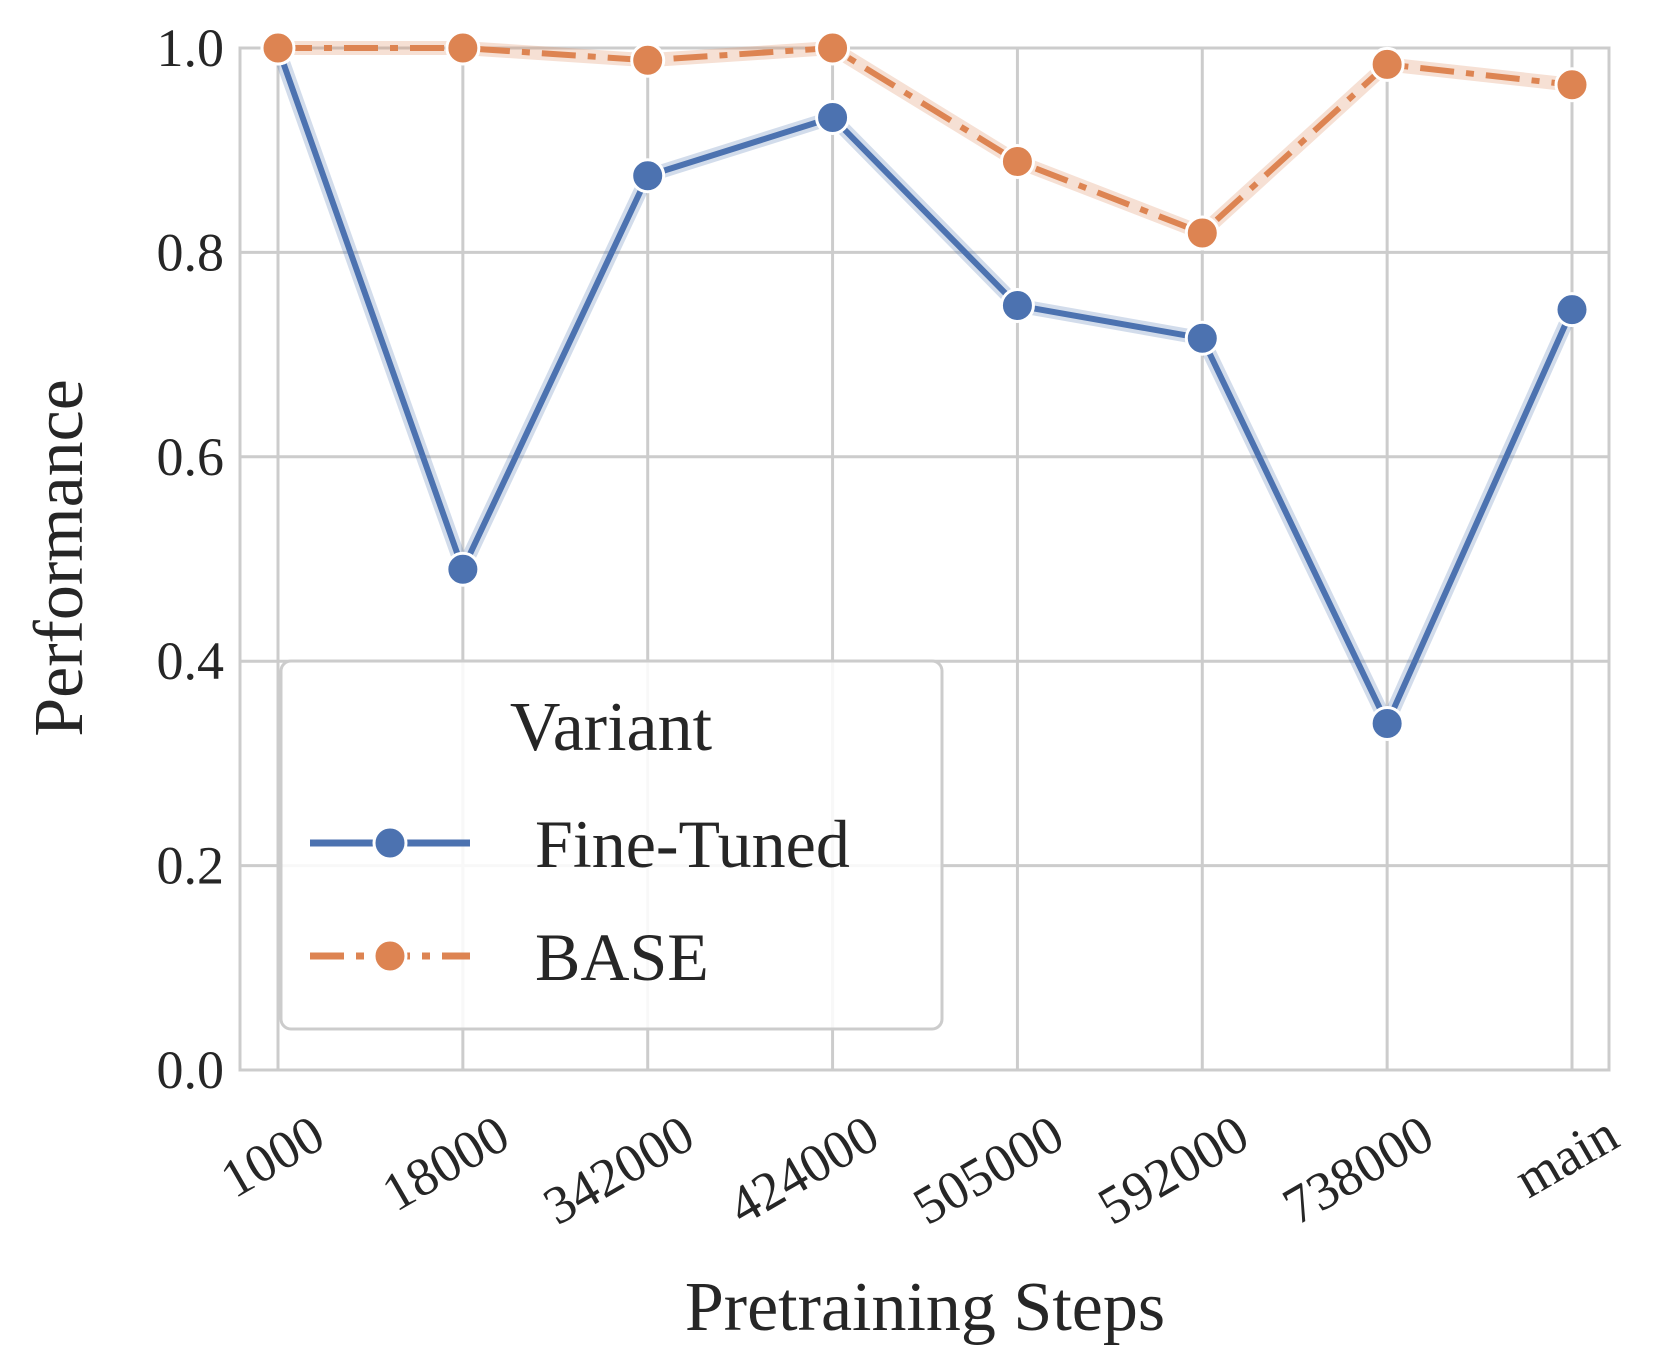 This screenshot has width=1661, height=1370. I want to click on legend-title: Variant, so click(611, 727).